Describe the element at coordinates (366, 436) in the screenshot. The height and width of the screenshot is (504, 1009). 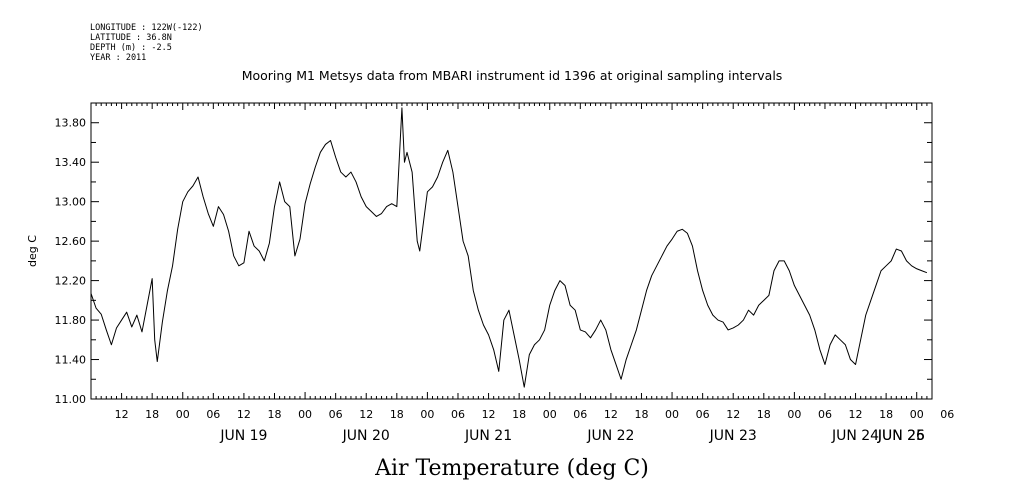
I see `day-label: JUN 20` at that location.